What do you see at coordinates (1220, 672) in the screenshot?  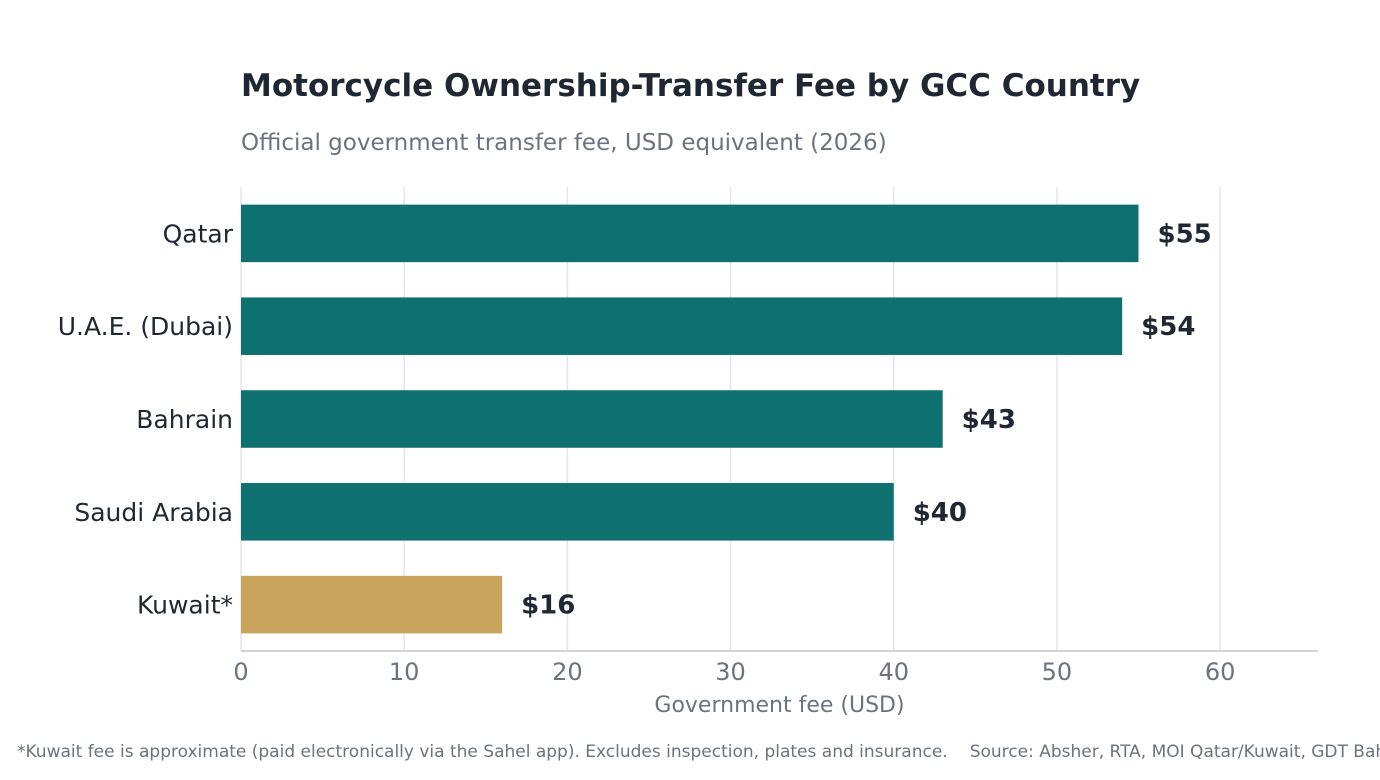 I see `x-tick-label: 60` at bounding box center [1220, 672].